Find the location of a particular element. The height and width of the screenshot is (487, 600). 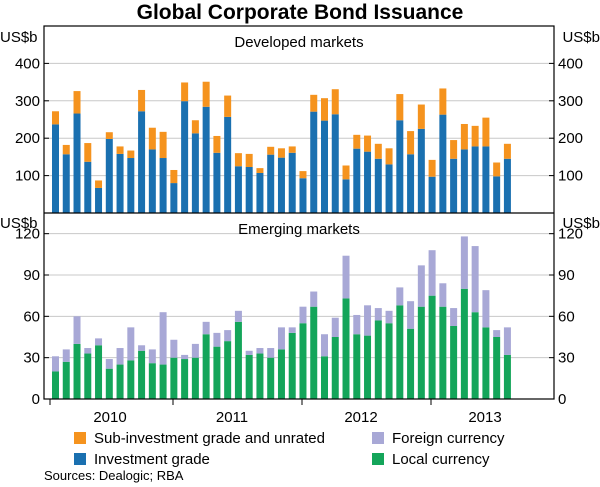

source-note: Sources: Dealogic; RBA is located at coordinates (114, 475).